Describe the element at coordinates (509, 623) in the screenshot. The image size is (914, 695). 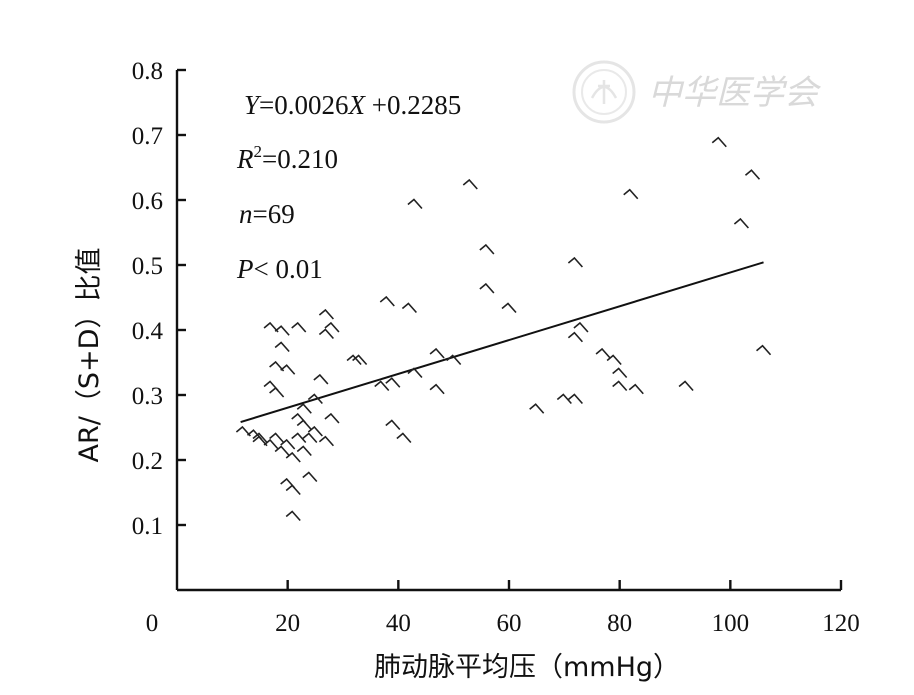
I see `x-tick-label: 60` at that location.